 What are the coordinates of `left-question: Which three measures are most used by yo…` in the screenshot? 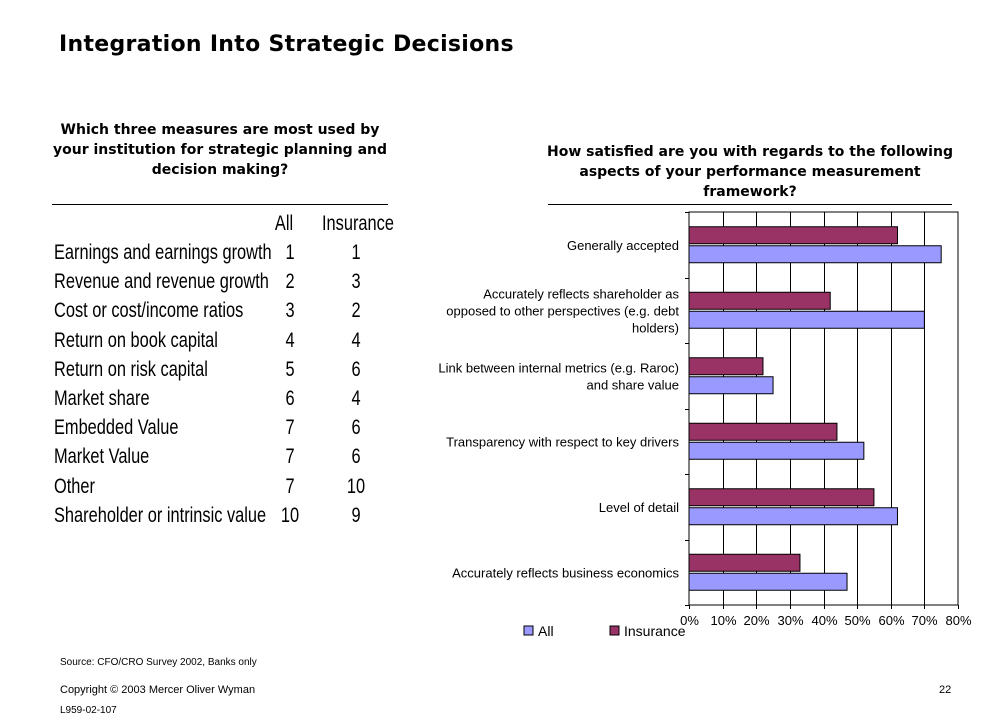 It's located at (220, 150).